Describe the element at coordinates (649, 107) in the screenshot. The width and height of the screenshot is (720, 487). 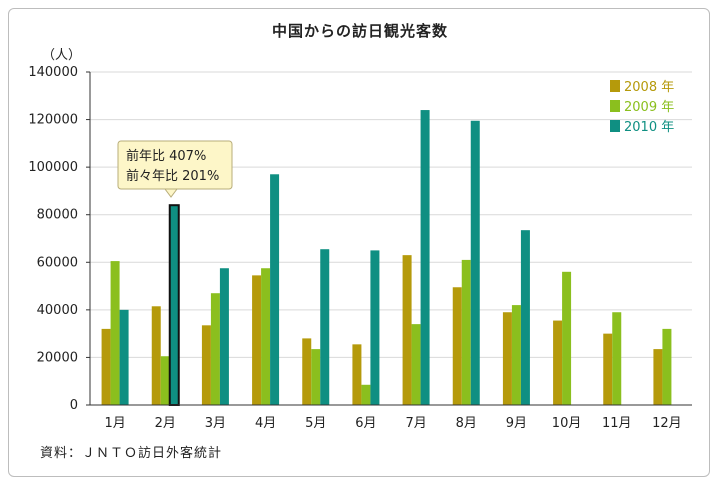
I see `legend-label: 2009 年` at that location.